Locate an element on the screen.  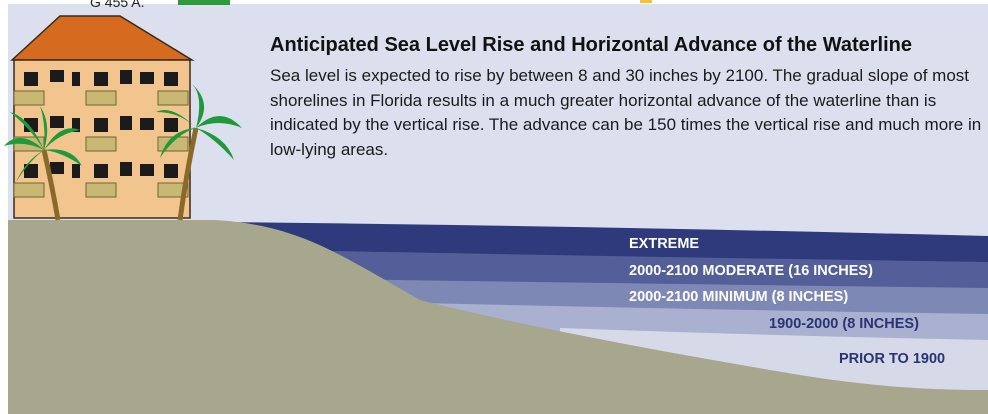
label-moderate: 2000-2100 MODERATE (16 INCHES) is located at coordinates (751, 271).